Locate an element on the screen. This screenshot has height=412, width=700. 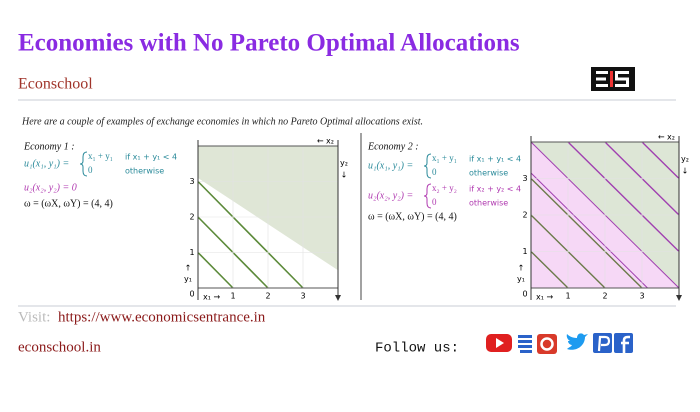
pinterest-icon is located at coordinates (602, 343).